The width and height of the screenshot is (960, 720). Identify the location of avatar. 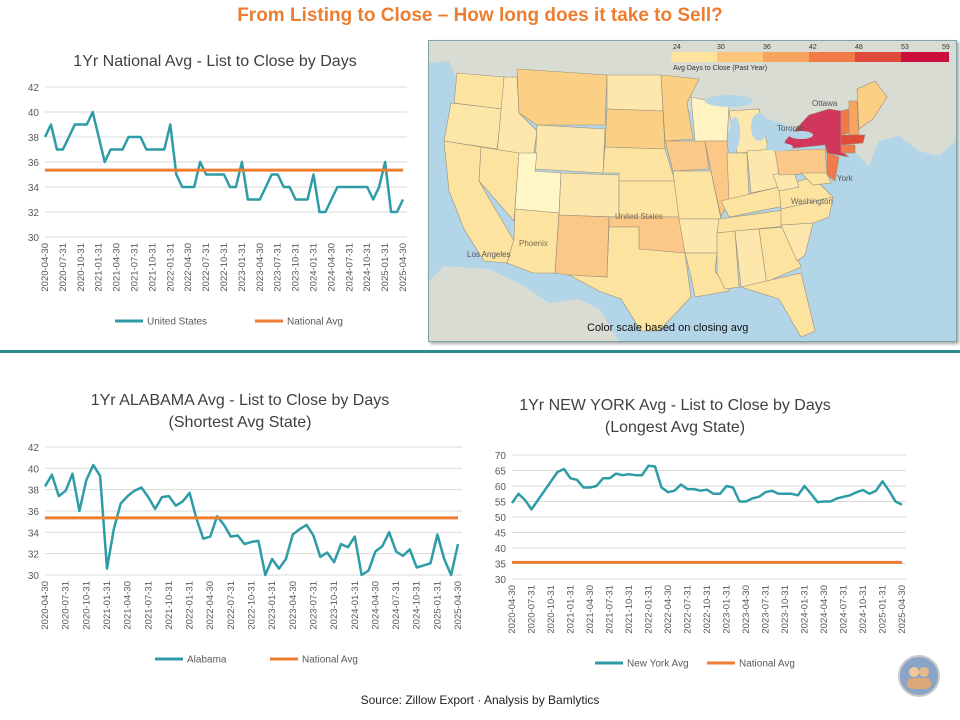
(919, 676).